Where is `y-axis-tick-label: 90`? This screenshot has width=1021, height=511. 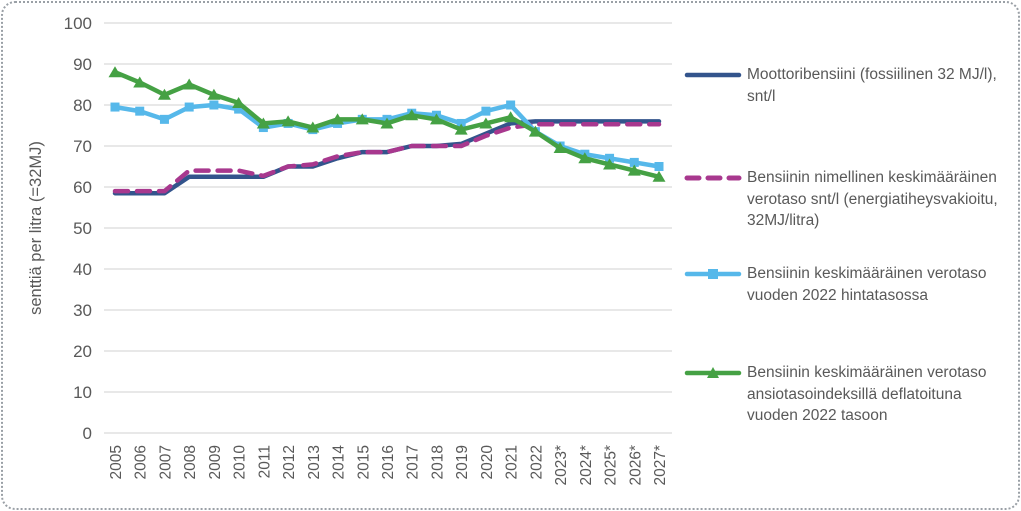 y-axis-tick-label: 90 is located at coordinates (82, 64).